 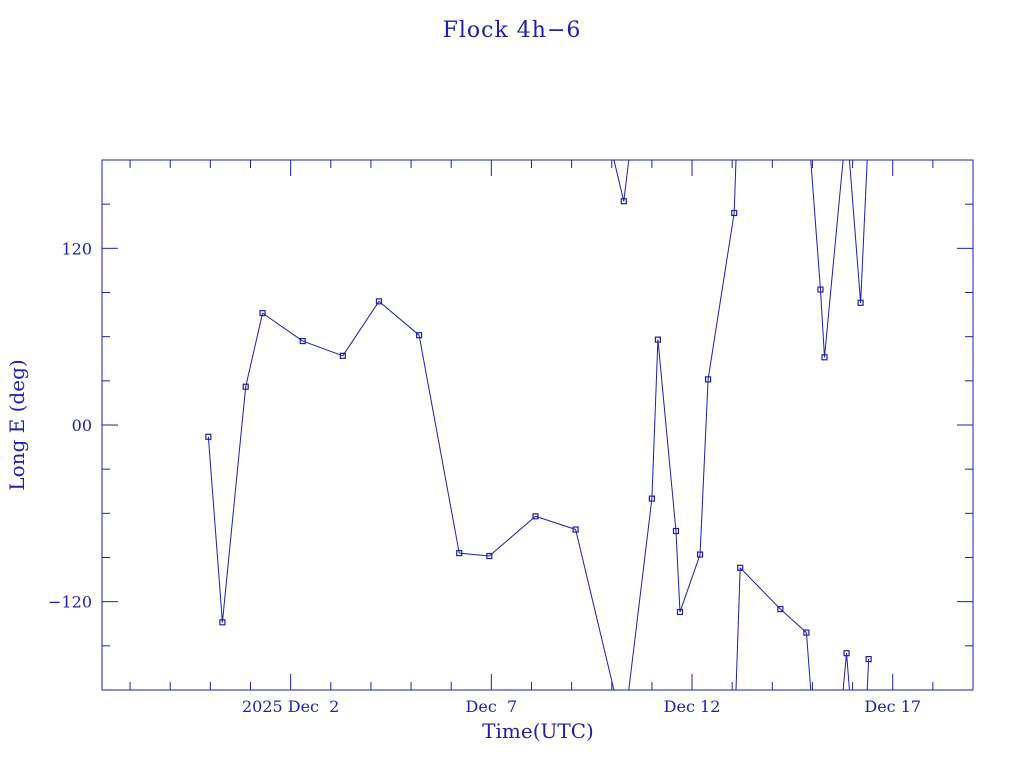 What do you see at coordinates (76, 248) in the screenshot?
I see `y-tick-label: 120` at bounding box center [76, 248].